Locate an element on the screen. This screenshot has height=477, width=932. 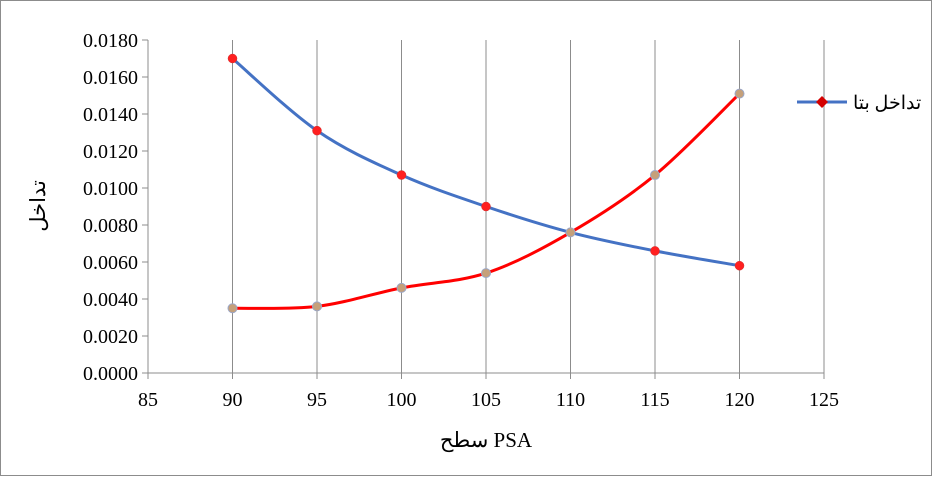
y-tick-label: 0.0060 is located at coordinates (110, 263).